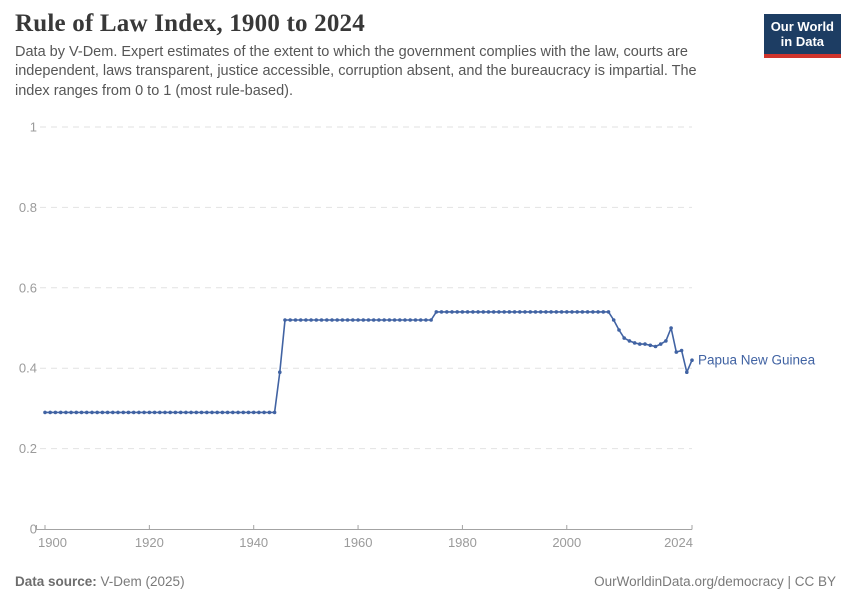 Image resolution: width=850 pixels, height=600 pixels. I want to click on series-line, so click(369, 362).